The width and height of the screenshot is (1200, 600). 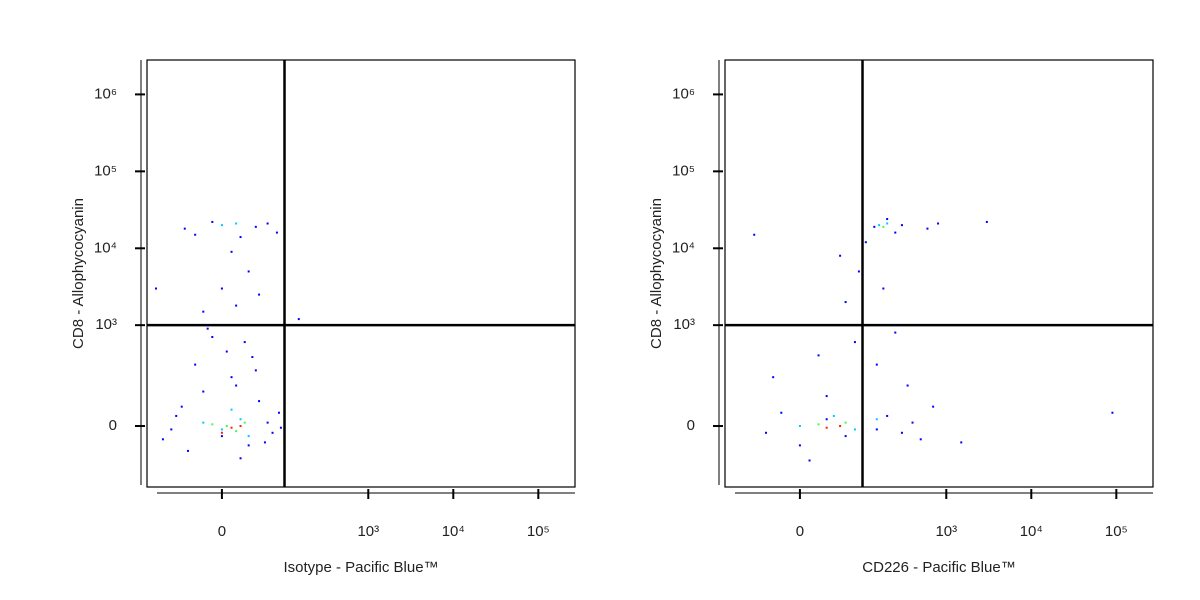 What do you see at coordinates (656, 273) in the screenshot?
I see `y-axis-label: CD8 - Allophycocyanin` at bounding box center [656, 273].